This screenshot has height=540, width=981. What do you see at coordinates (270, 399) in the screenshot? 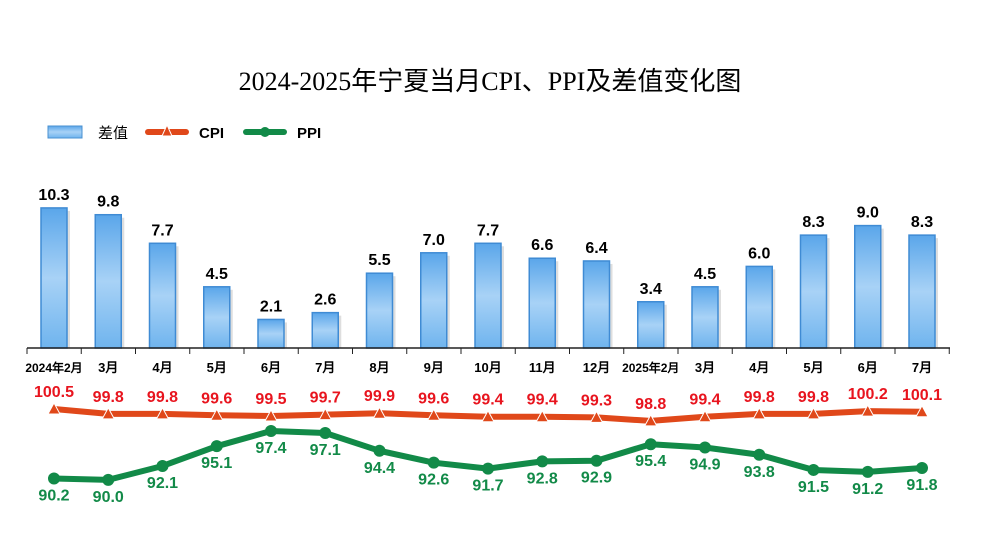
I see `cpi-value-label: 99.5` at bounding box center [270, 399].